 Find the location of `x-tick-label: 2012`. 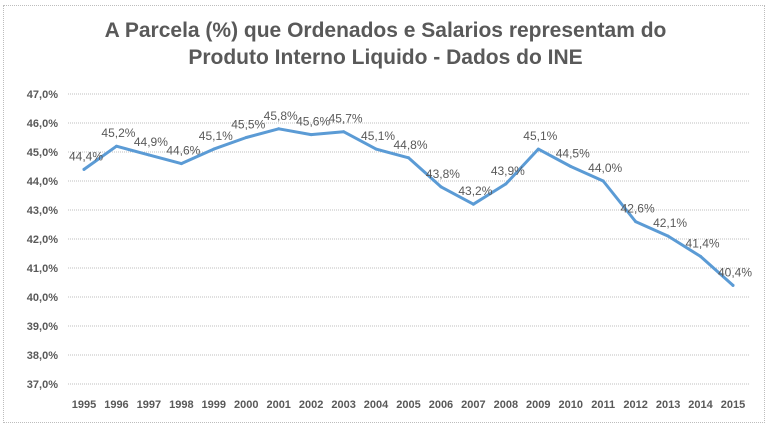

x-tick-label: 2012 is located at coordinates (635, 405).